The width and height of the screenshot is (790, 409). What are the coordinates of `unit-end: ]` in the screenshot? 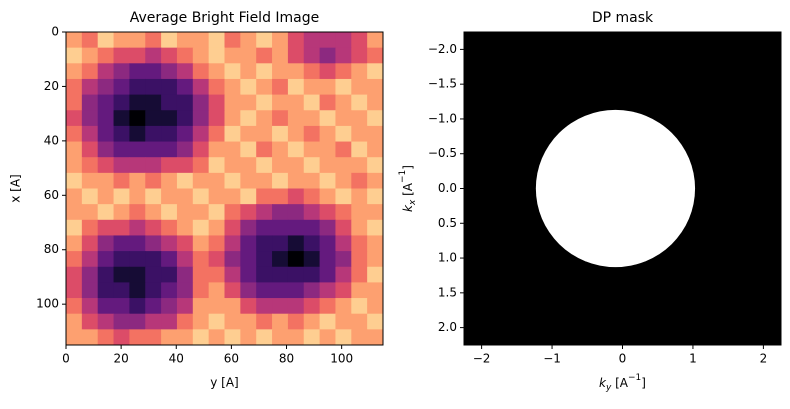 It's located at (643, 383).